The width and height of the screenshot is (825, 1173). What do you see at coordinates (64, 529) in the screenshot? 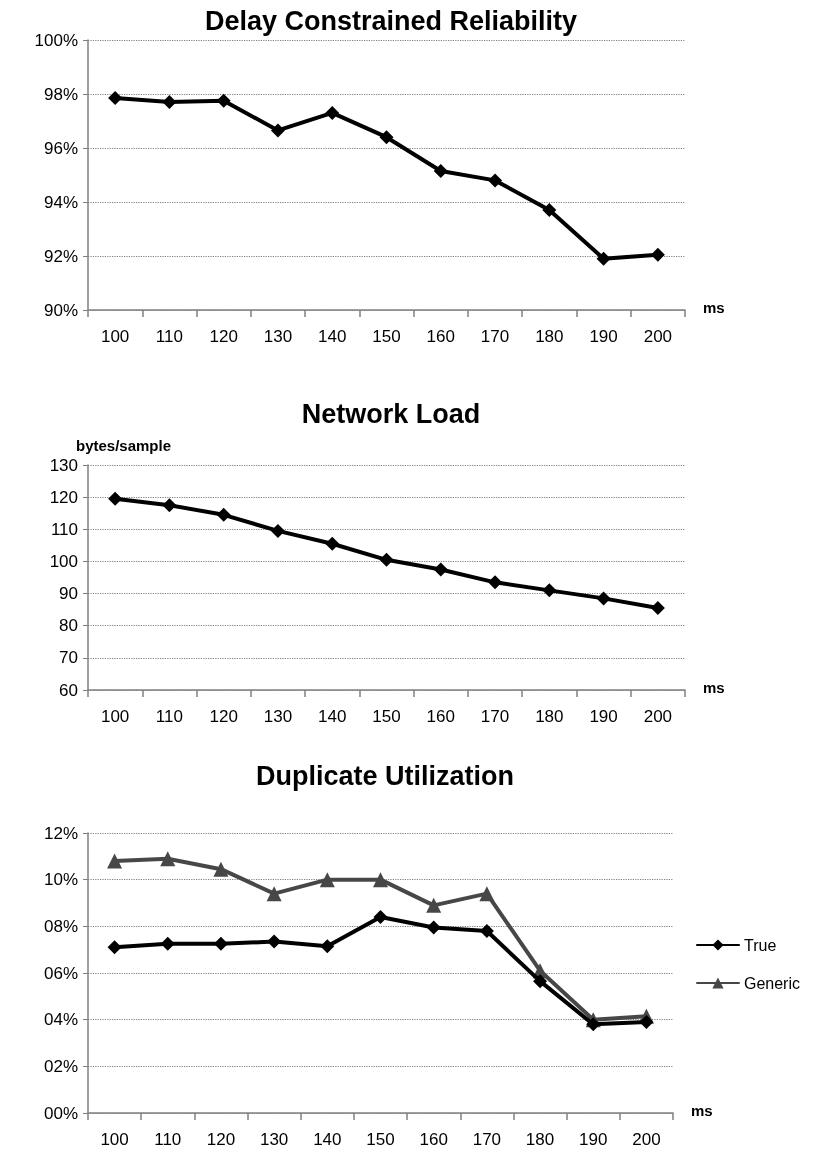
I see `y-tick-label: 110` at bounding box center [64, 529].